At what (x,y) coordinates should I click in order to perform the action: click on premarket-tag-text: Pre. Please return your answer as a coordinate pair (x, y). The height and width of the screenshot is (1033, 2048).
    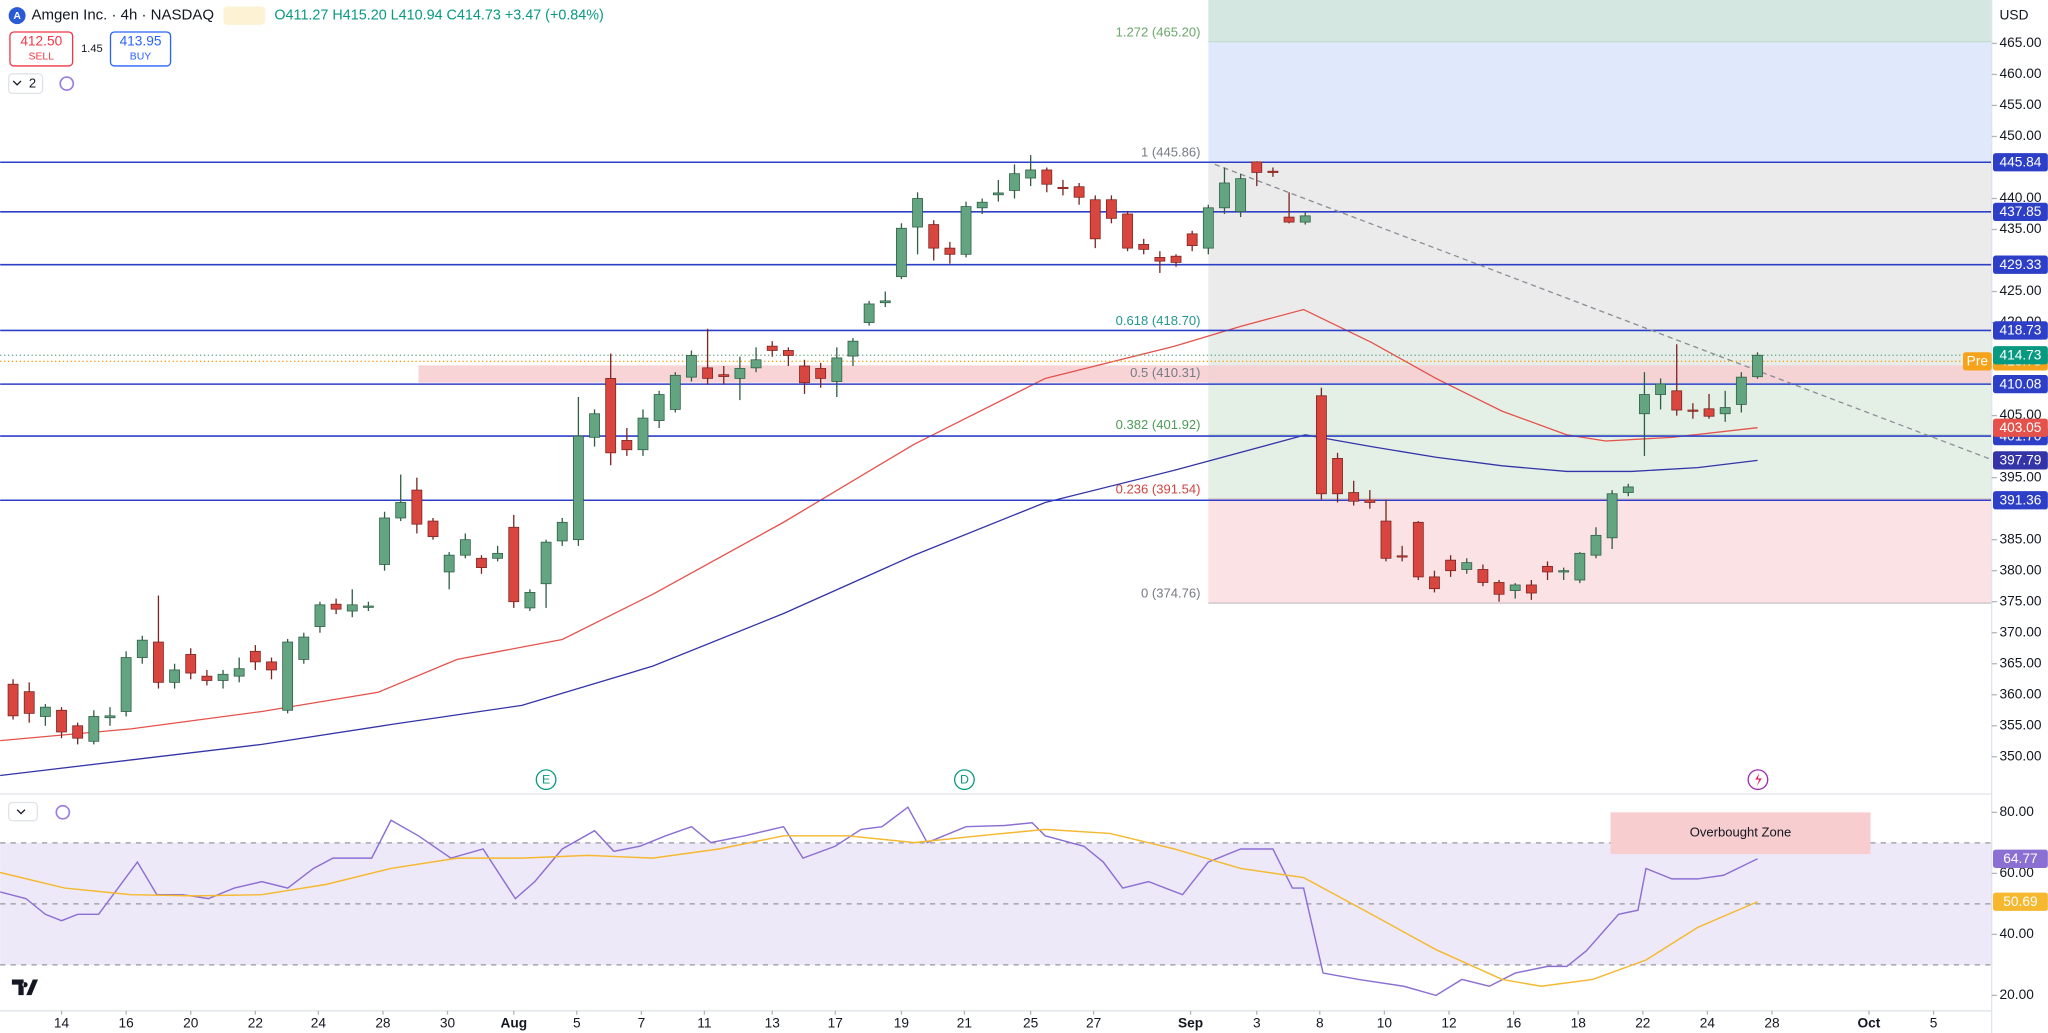
    Looking at the image, I should click on (1978, 361).